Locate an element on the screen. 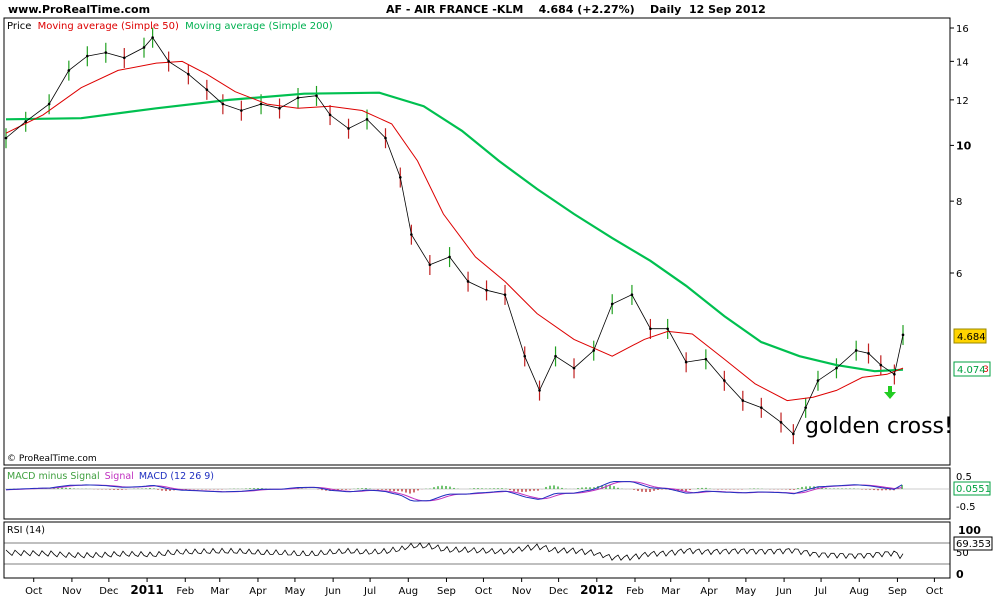 The height and width of the screenshot is (600, 1000). ma-value-suffix: 3 is located at coordinates (986, 370).